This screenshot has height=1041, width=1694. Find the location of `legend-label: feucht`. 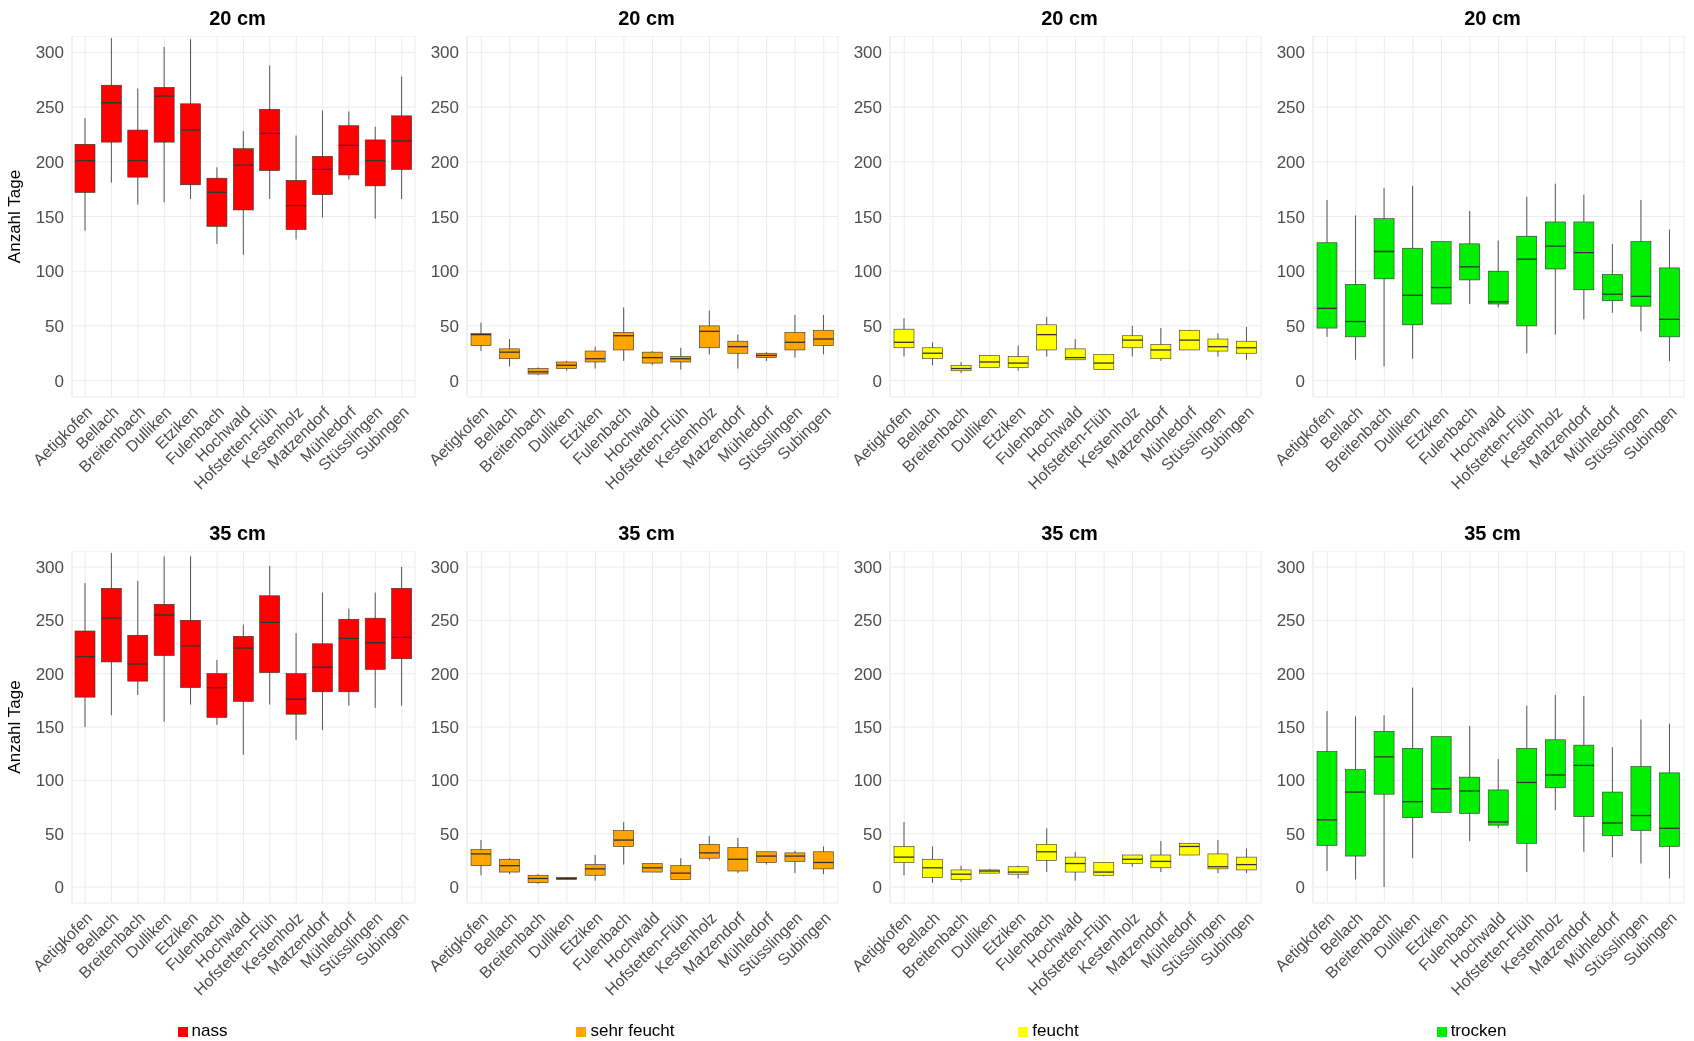

legend-label: feucht is located at coordinates (1055, 1030).